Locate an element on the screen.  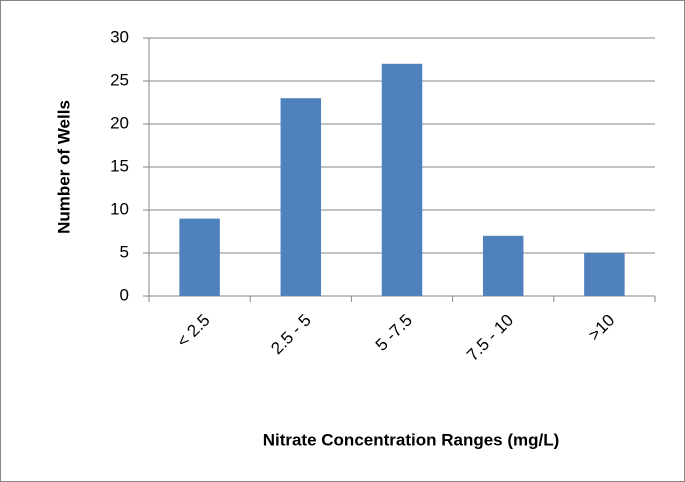
y-tick-label: 10 is located at coordinates (119, 208).